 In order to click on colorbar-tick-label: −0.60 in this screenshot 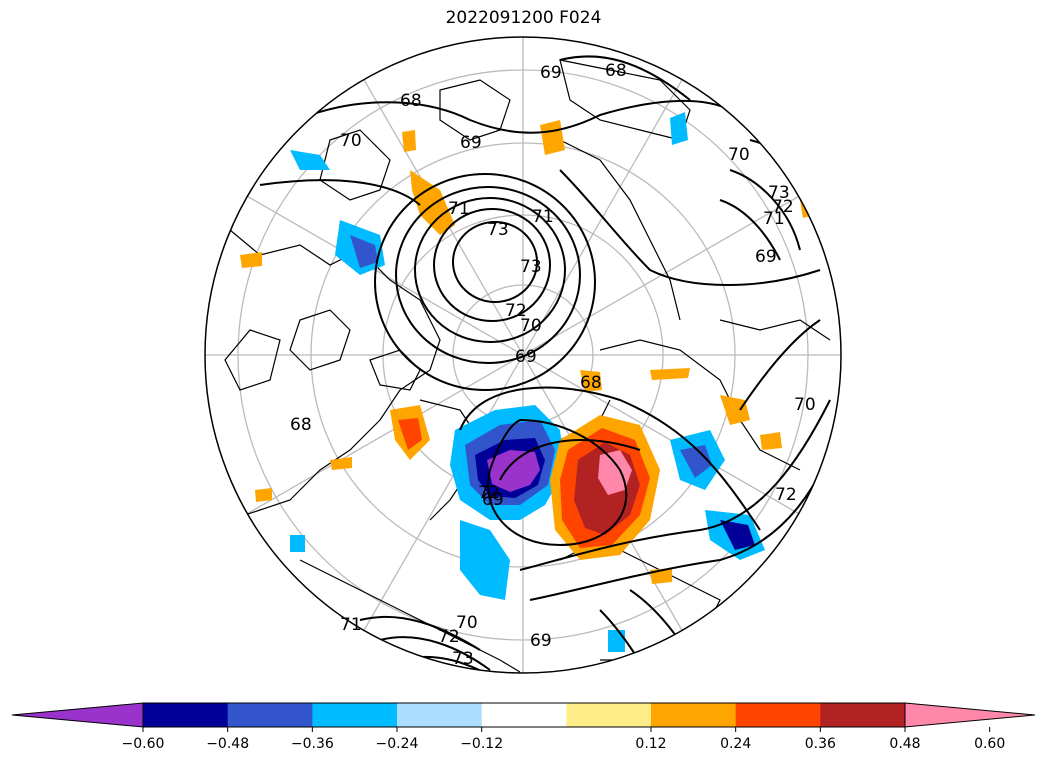, I will do `click(143, 744)`.